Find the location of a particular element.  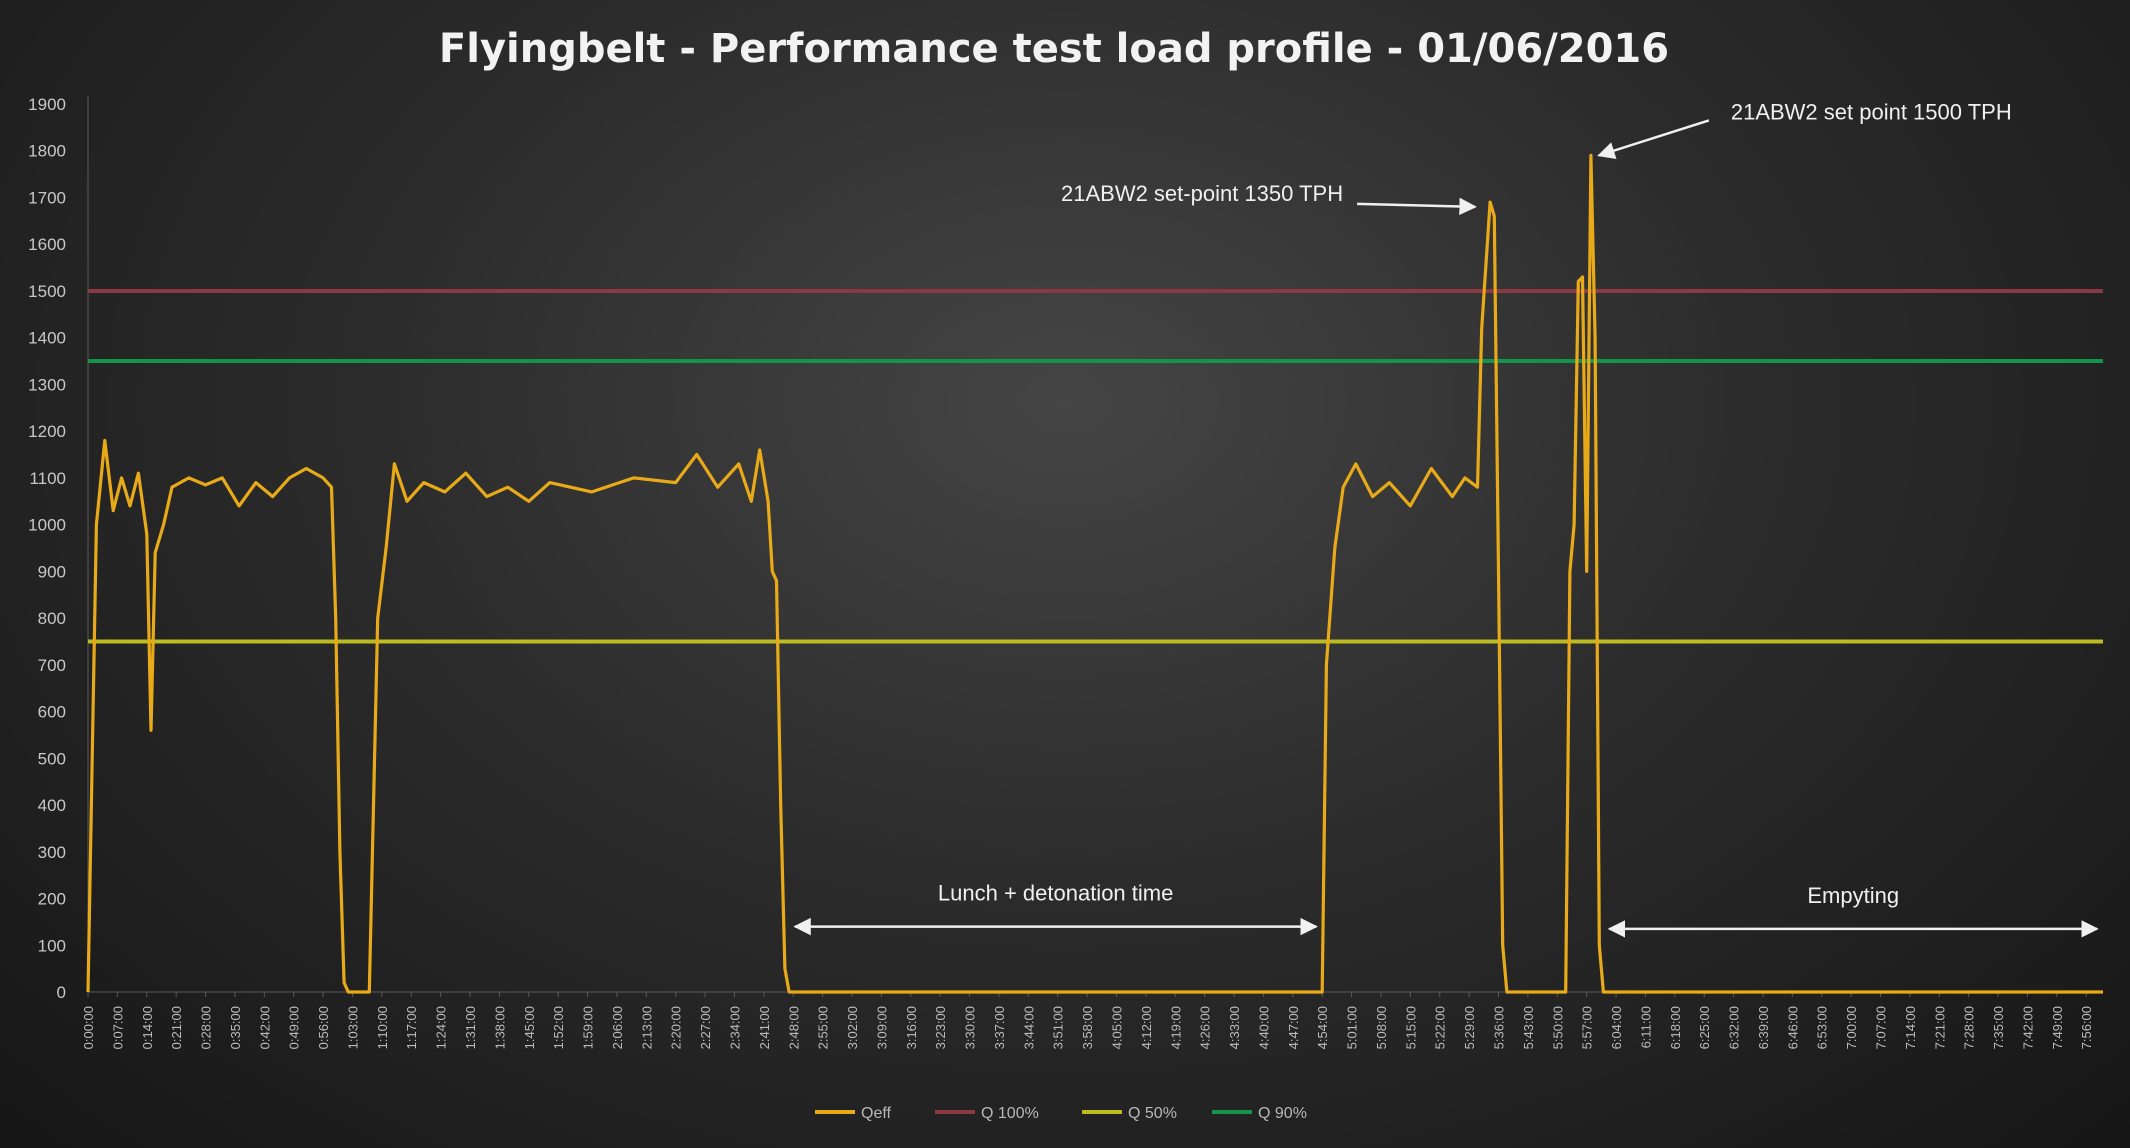

x-tick-label: 3:09:00 is located at coordinates (881, 1027).